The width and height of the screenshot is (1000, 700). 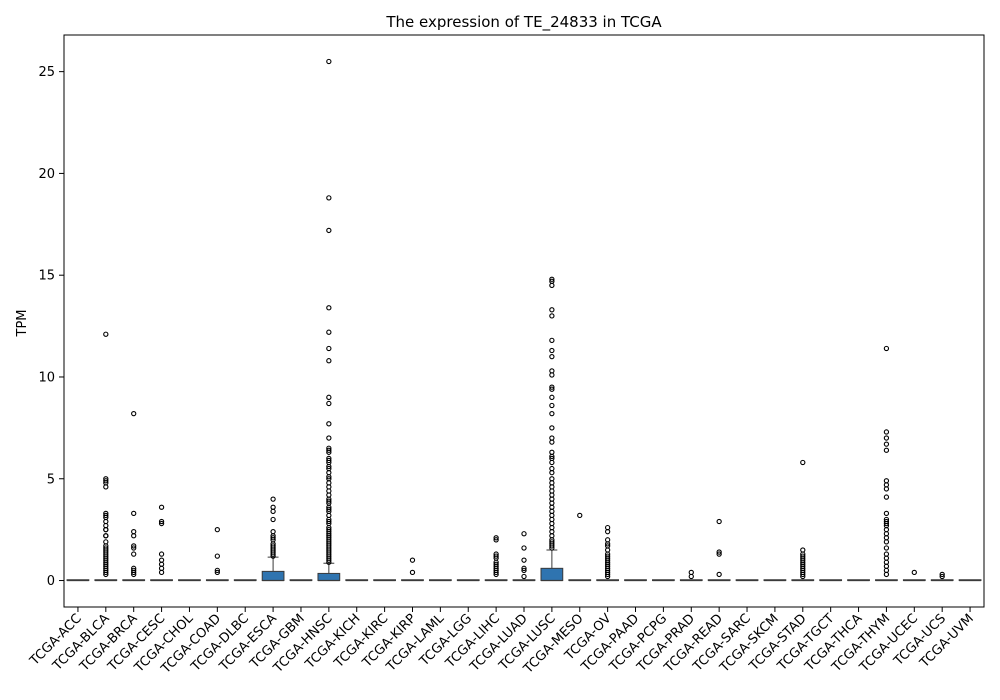 What do you see at coordinates (858, 580) in the screenshot?
I see `box-group-tcga-thca` at bounding box center [858, 580].